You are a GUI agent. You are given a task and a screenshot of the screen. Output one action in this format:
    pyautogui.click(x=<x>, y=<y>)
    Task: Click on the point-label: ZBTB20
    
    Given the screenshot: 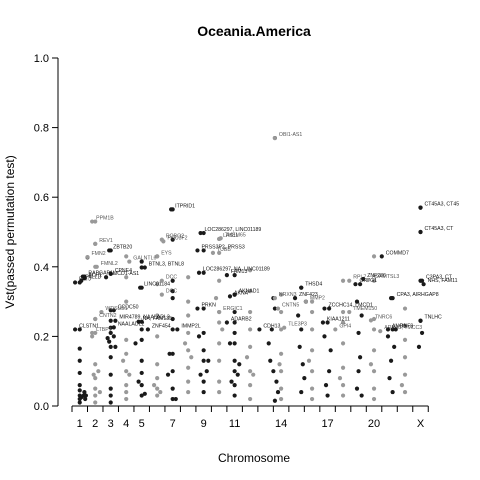 What is the action you would take?
    pyautogui.click(x=122, y=247)
    